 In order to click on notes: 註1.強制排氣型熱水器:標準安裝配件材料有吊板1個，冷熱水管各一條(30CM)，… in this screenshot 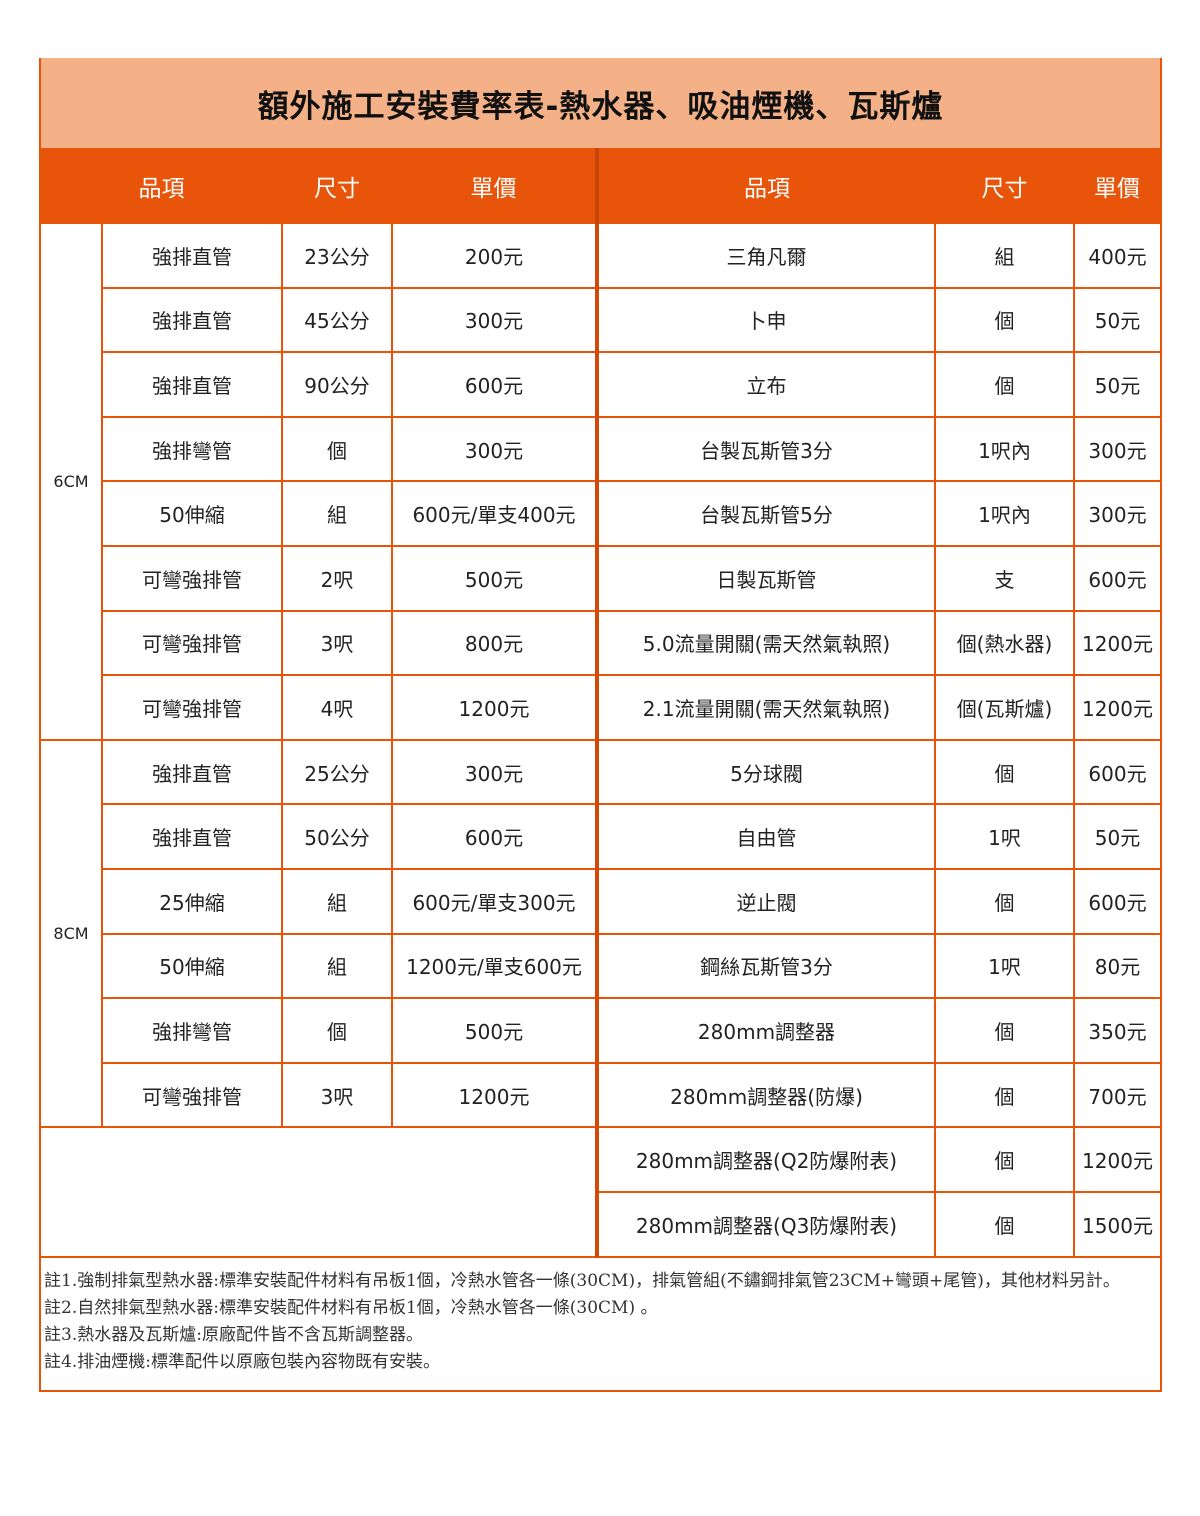, I will do `click(600, 1324)`.